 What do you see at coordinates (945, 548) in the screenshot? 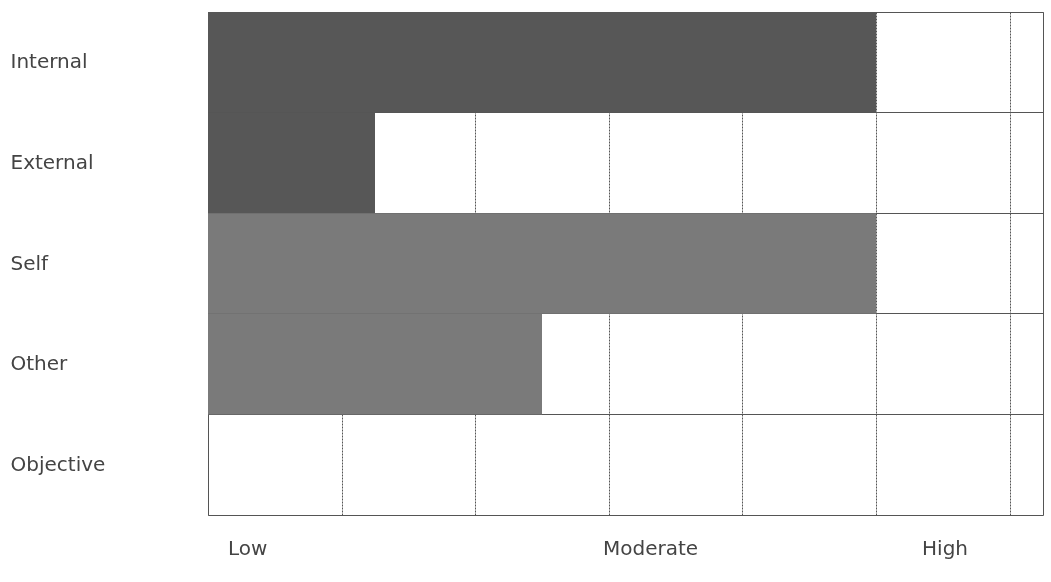
I see `text: High` at bounding box center [945, 548].